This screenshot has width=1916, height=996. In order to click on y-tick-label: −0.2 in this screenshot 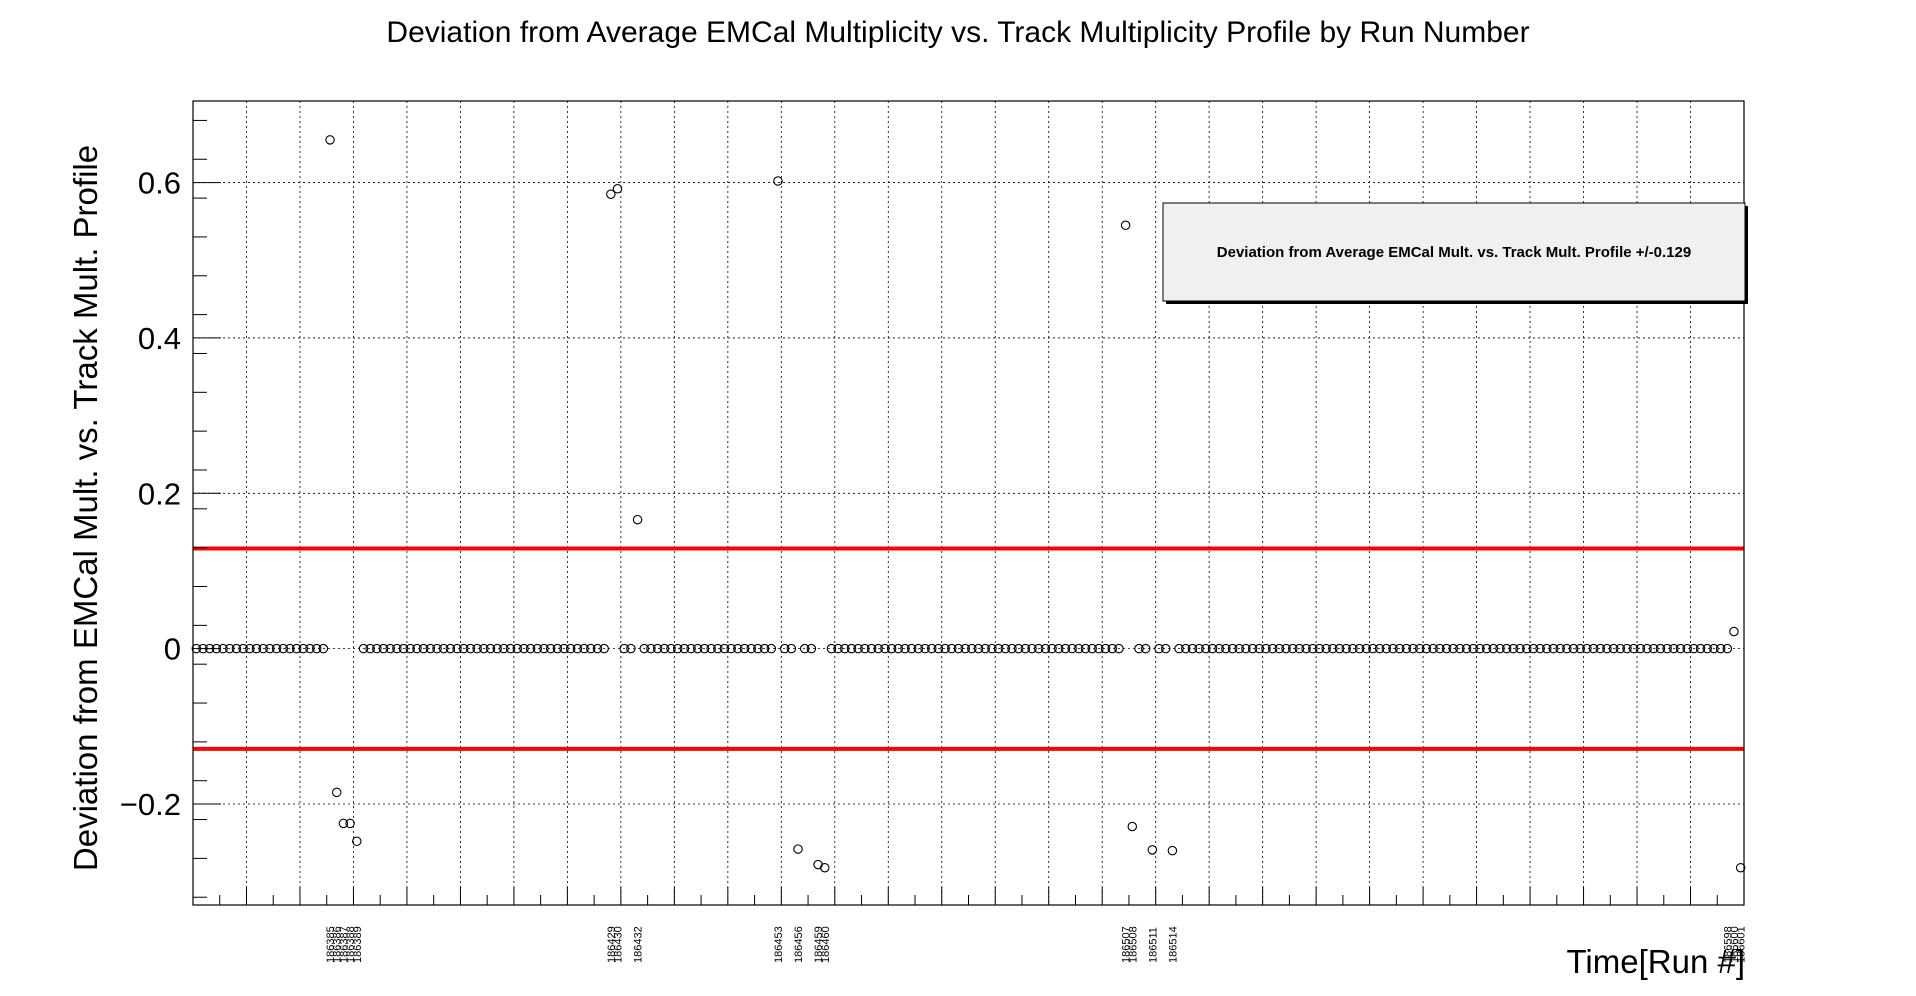, I will do `click(150, 804)`.